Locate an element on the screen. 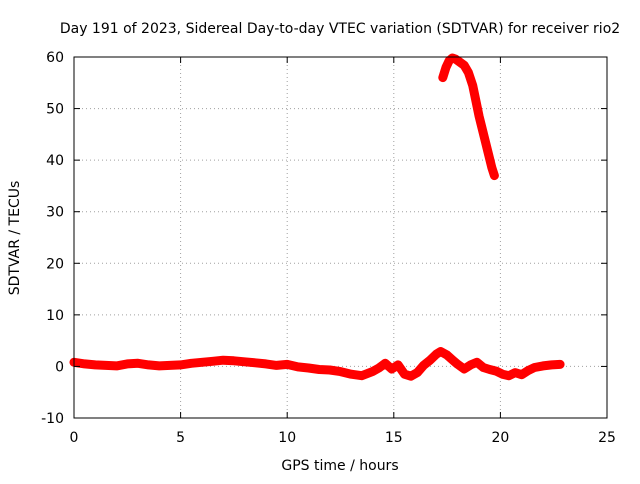  y-tick-label: 0 is located at coordinates (59, 367).